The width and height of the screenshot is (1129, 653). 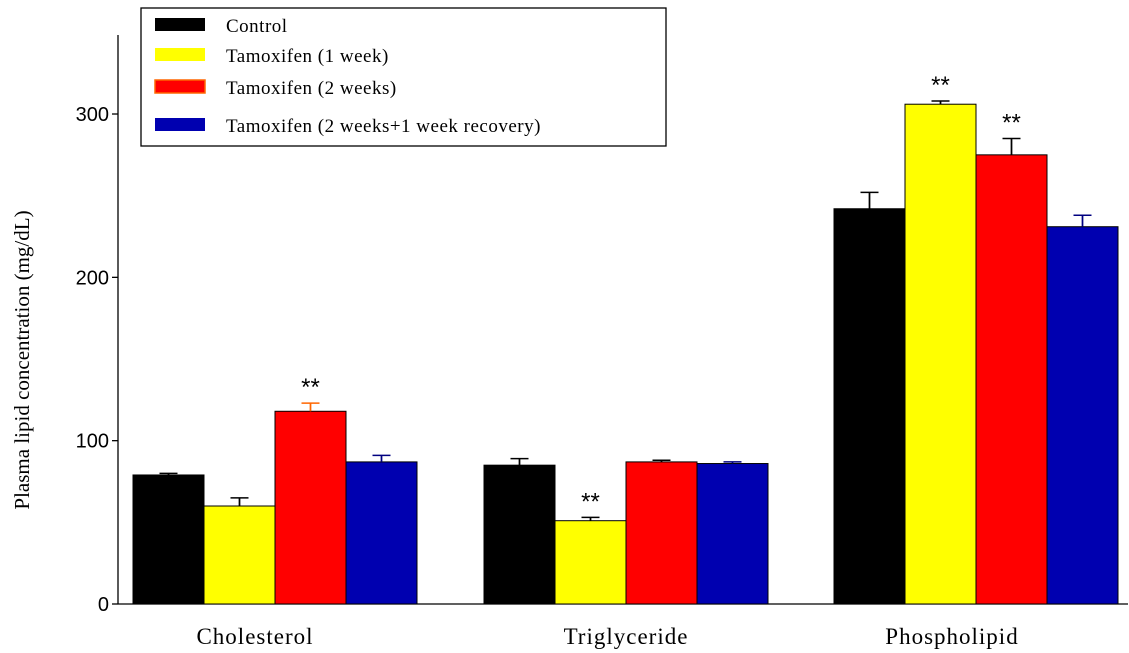 I want to click on y-tick-label: 100, so click(x=92, y=442).